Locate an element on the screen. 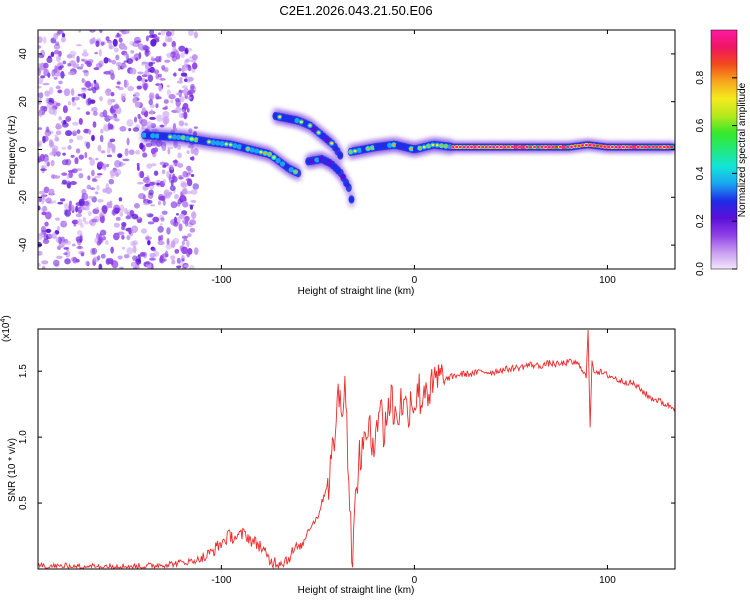 The width and height of the screenshot is (750, 600). y-tick-label: -40 is located at coordinates (23, 244).